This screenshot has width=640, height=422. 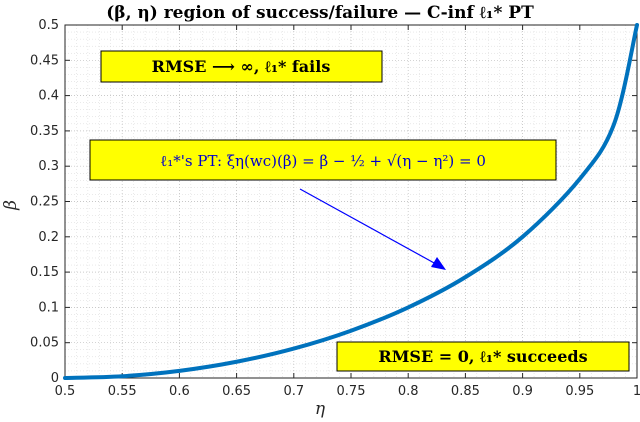 I want to click on y-tick-label: 0.25, so click(x=44, y=202).